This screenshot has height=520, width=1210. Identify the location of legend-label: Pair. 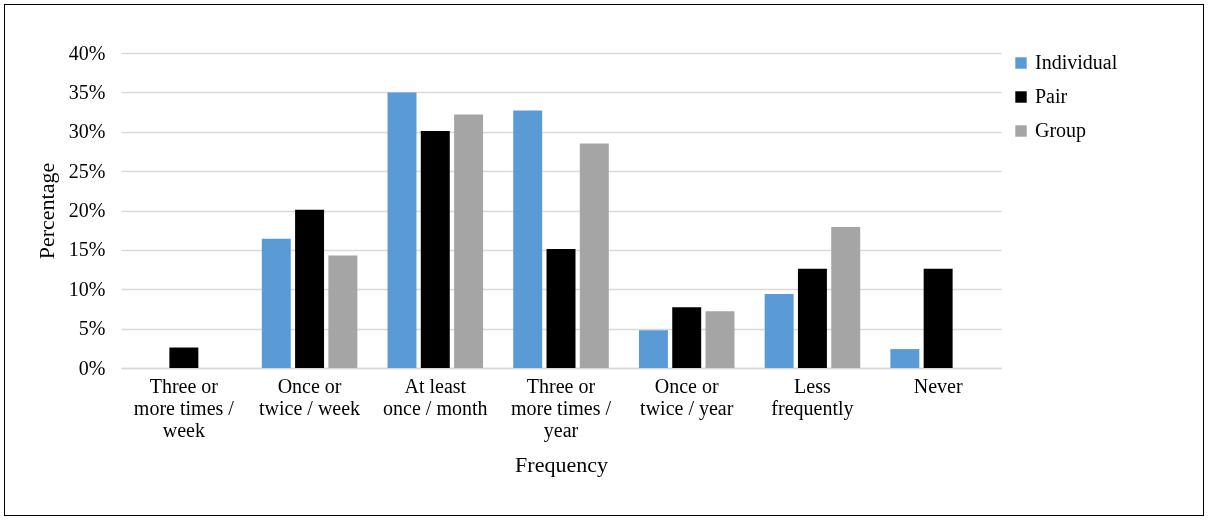
(1051, 96).